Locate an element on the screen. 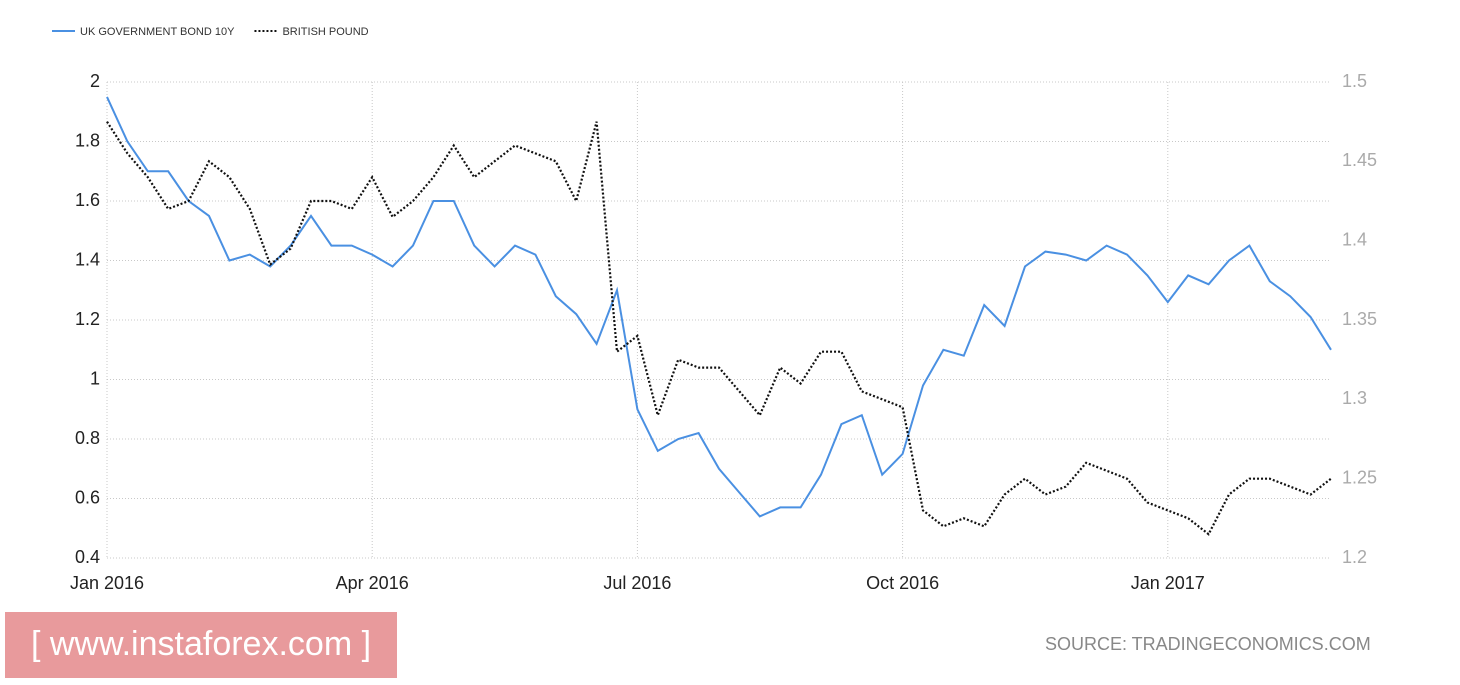  y2-tick-label: 1.5 is located at coordinates (1354, 81).